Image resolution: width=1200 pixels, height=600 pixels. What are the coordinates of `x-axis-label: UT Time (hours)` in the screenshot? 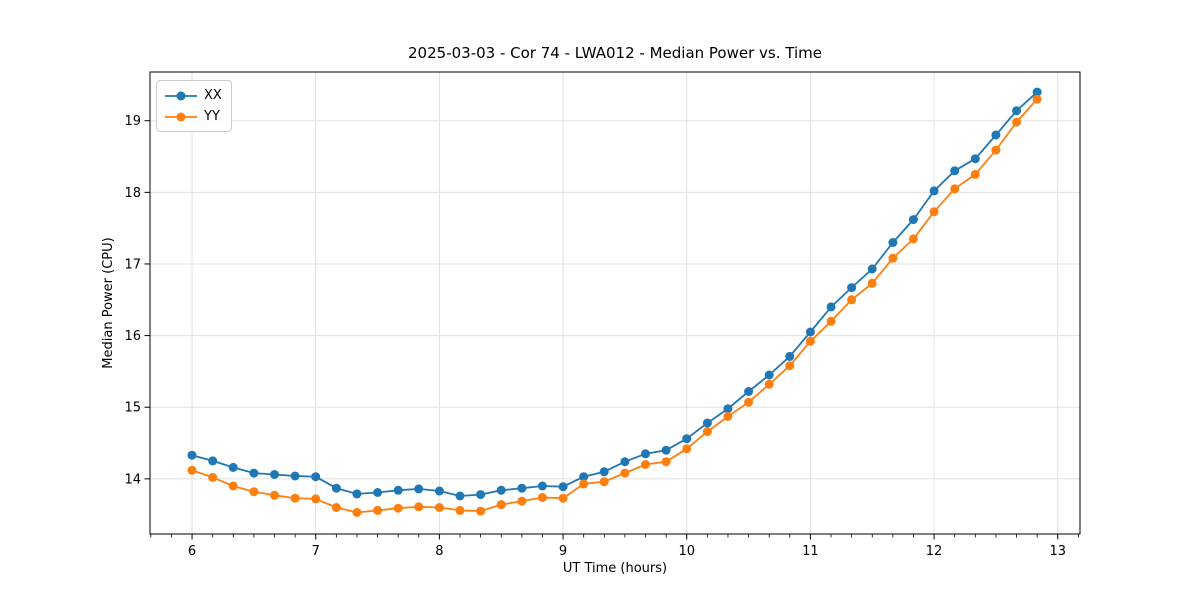 It's located at (615, 568).